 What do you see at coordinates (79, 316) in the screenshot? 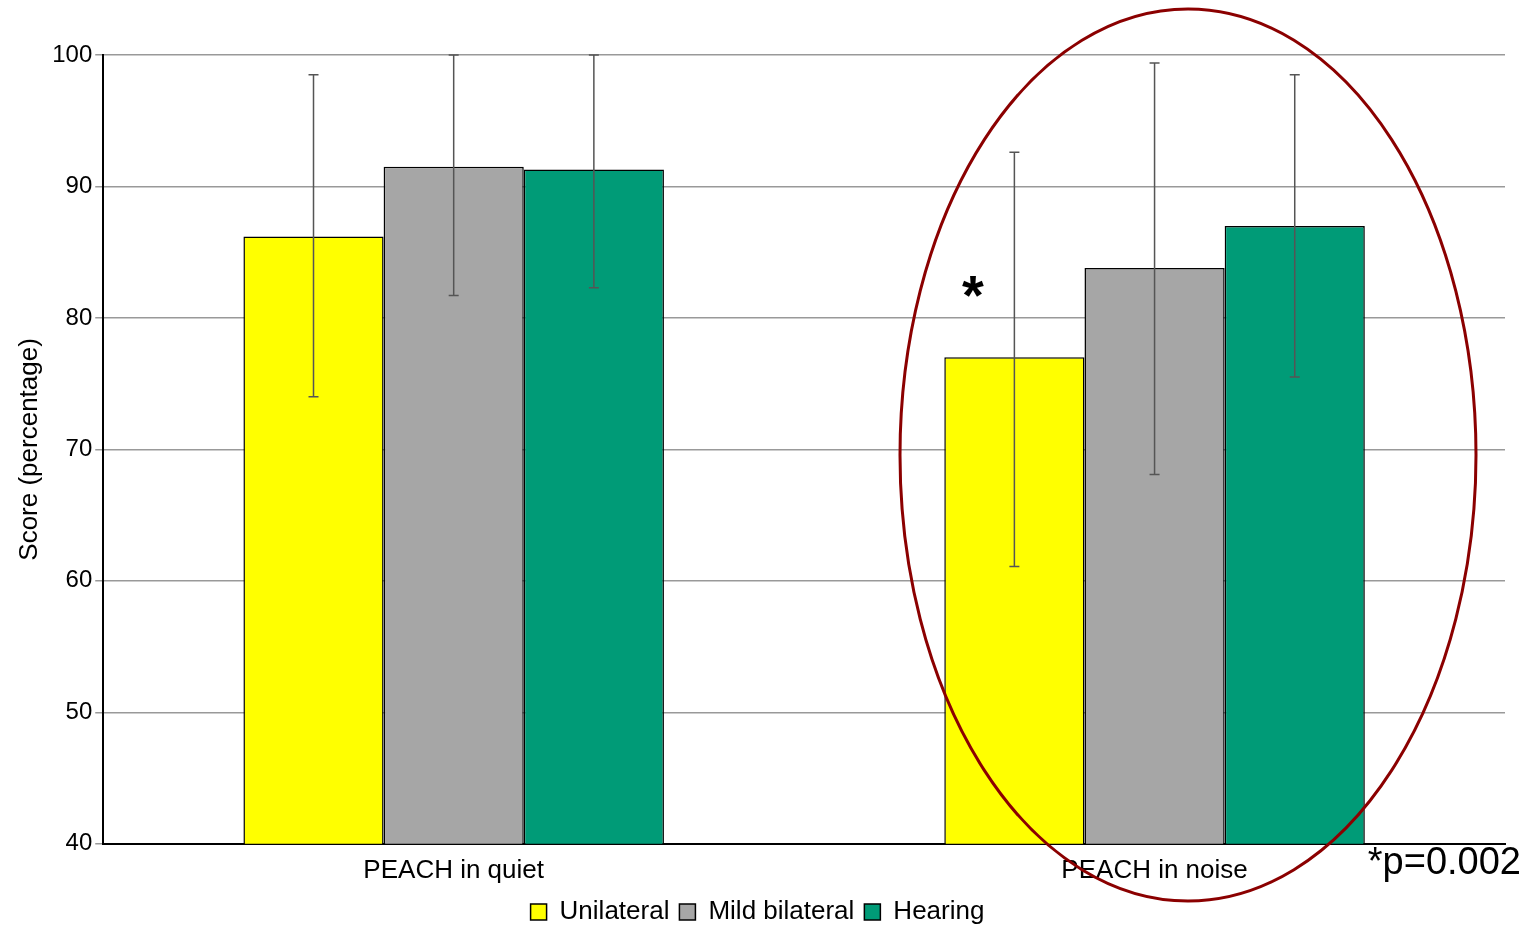
I see `y-tick-label: 80` at bounding box center [79, 316].